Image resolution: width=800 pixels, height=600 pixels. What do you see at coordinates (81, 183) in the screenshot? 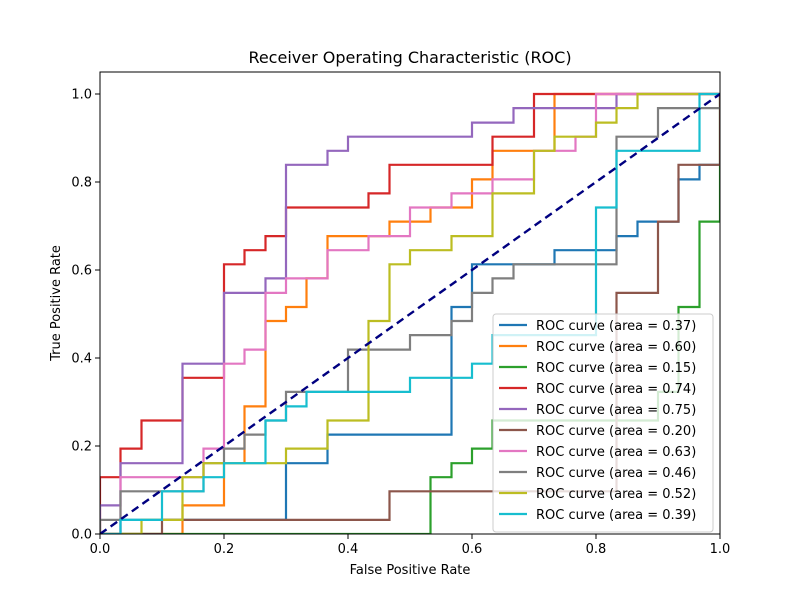
I see `y-tick-label: 0.8` at bounding box center [81, 183].